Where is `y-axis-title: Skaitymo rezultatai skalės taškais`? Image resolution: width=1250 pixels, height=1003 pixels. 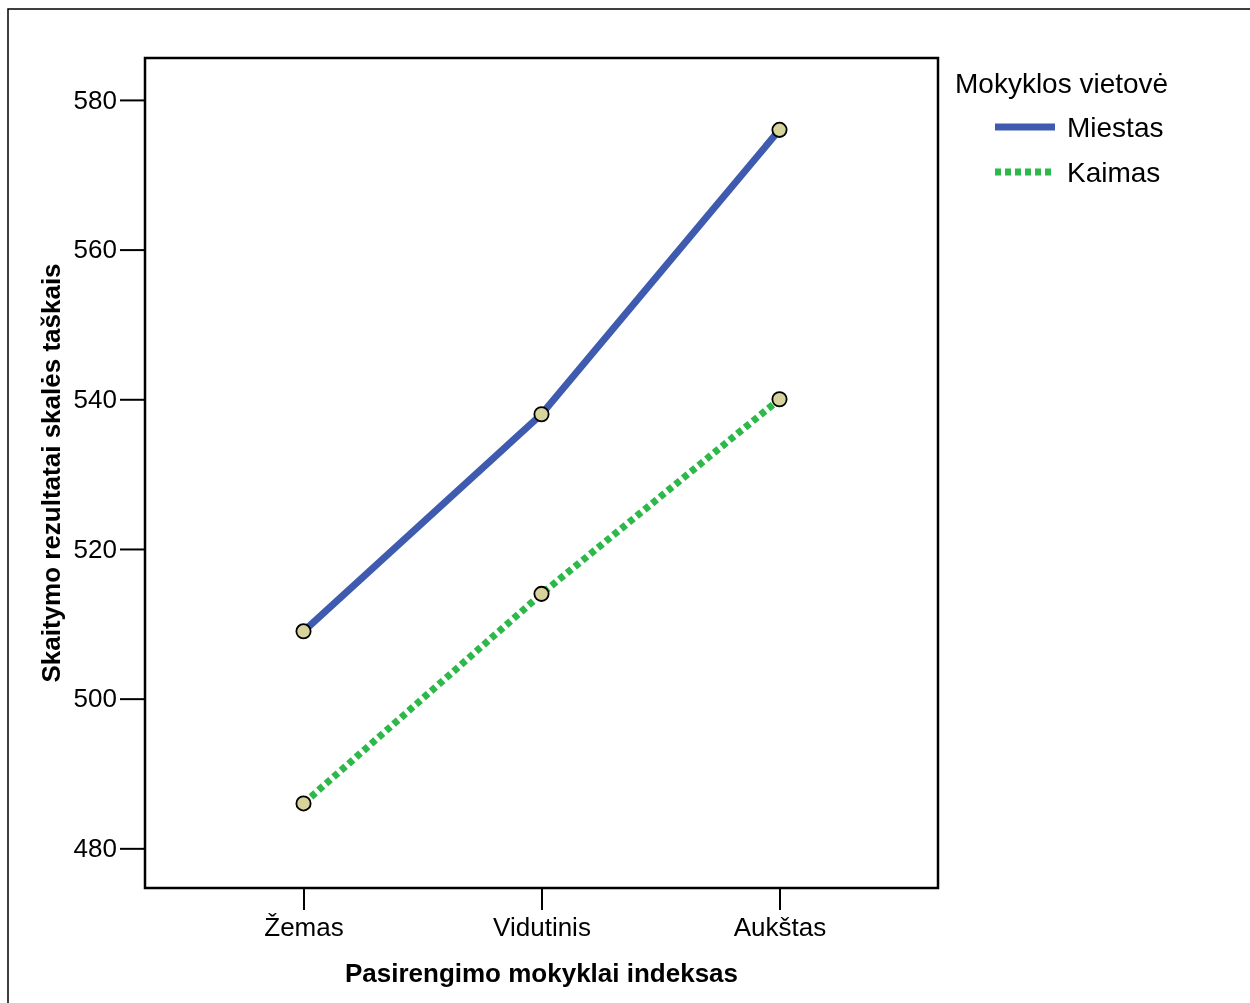 y-axis-title: Skaitymo rezultatai skalės taškais is located at coordinates (51, 473).